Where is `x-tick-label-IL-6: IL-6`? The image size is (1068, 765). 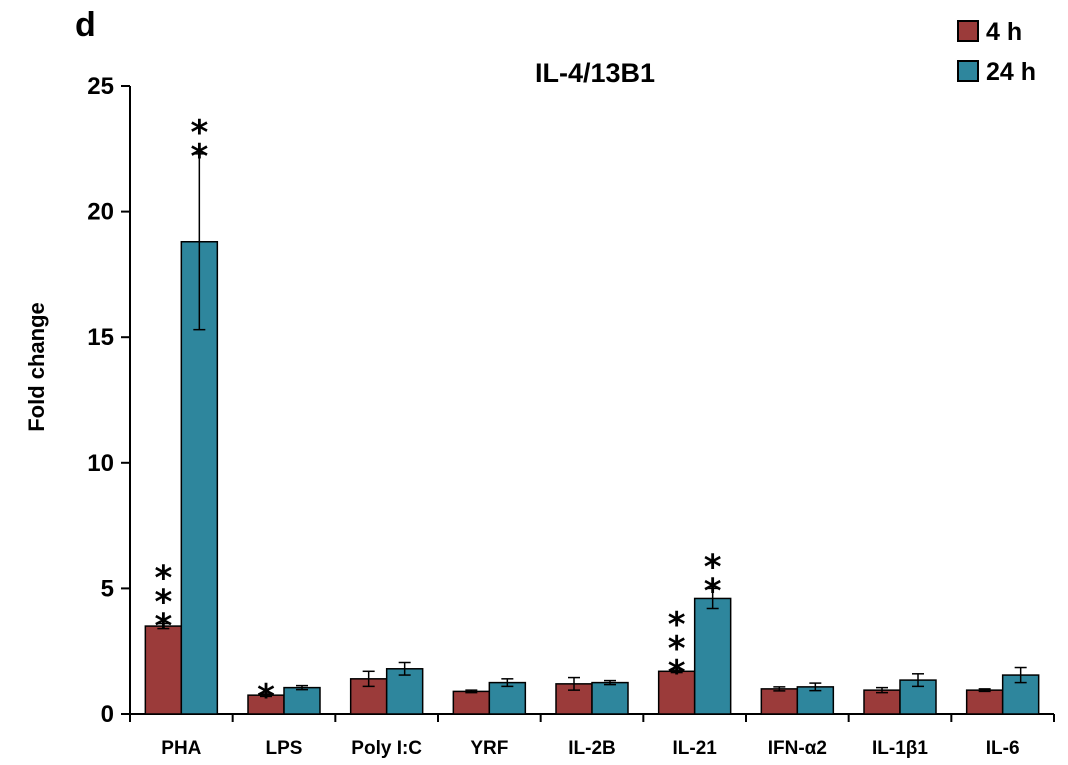
x-tick-label-IL-6: IL-6 is located at coordinates (1003, 748).